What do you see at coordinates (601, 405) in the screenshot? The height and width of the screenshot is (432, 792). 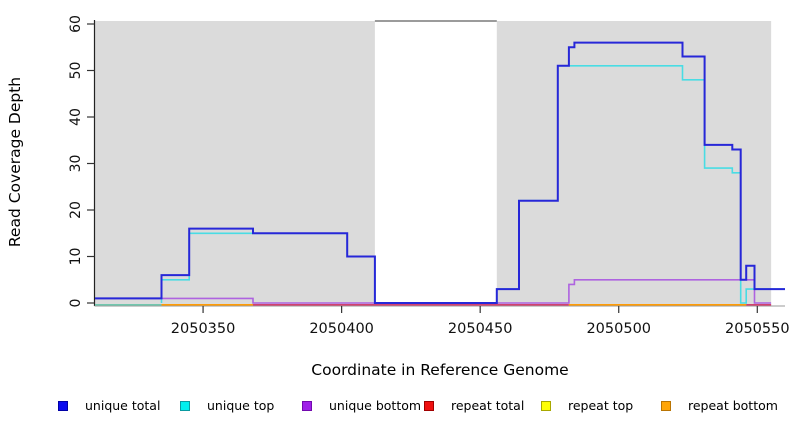 I see `legend-label: repeat top` at bounding box center [601, 405].